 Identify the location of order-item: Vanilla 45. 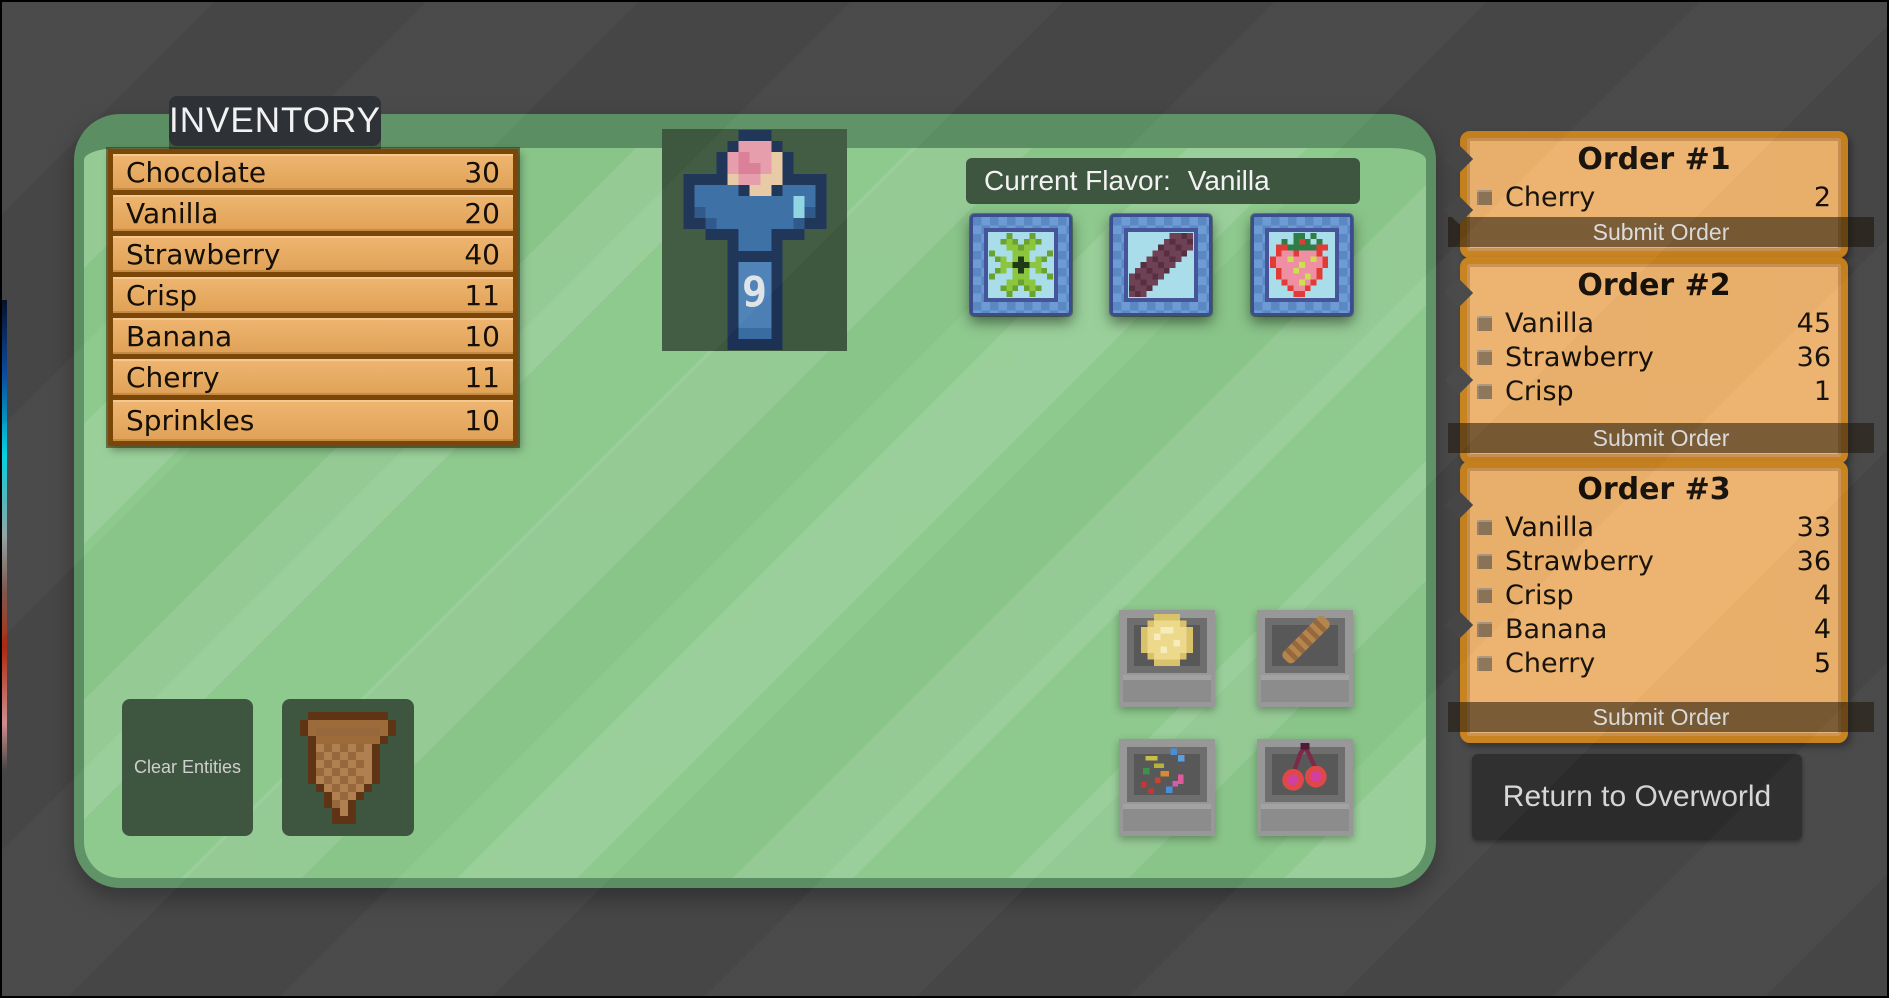
(1654, 323).